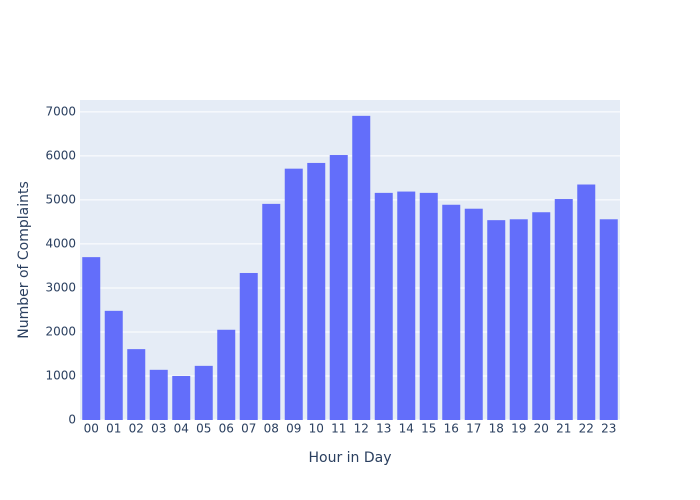 Image resolution: width=700 pixels, height=500 pixels. What do you see at coordinates (496, 429) in the screenshot?
I see `x-tick-label: 18` at bounding box center [496, 429].